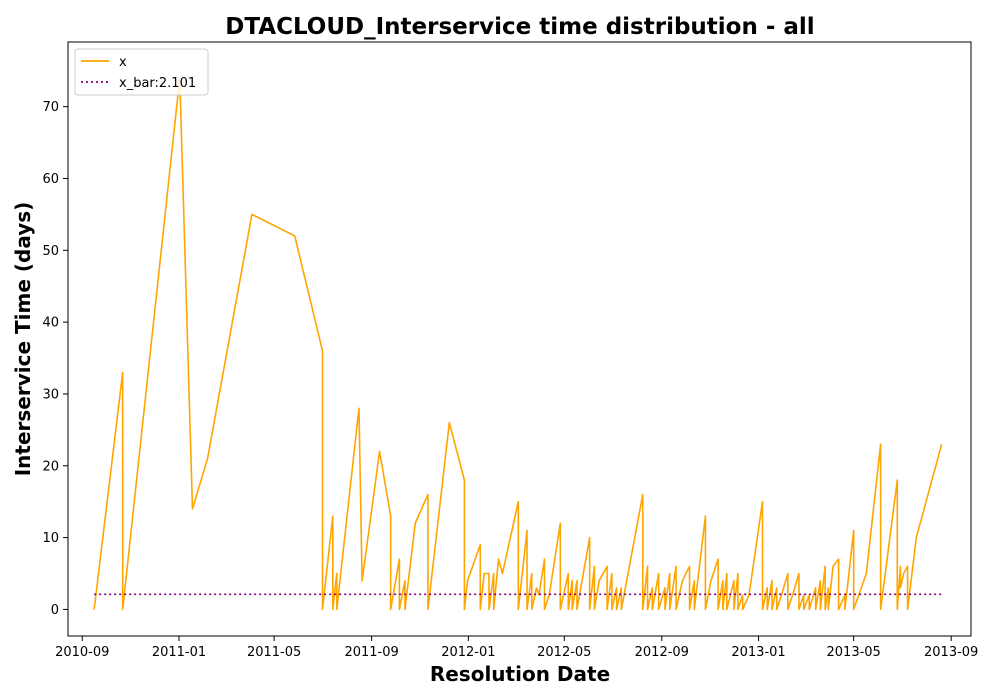  I want to click on x-tick-label: 2012-09, so click(662, 652).